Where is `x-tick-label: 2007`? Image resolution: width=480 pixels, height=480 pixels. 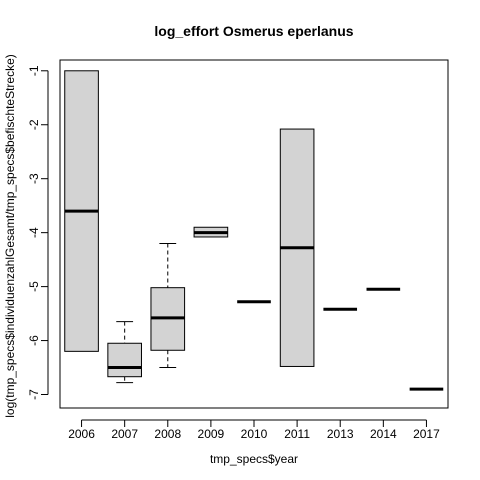
x-tick-label: 2007 is located at coordinates (124, 434).